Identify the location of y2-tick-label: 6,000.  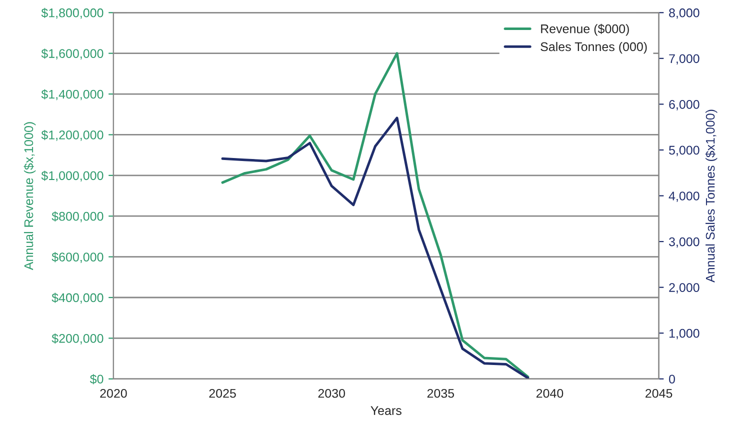
(684, 105).